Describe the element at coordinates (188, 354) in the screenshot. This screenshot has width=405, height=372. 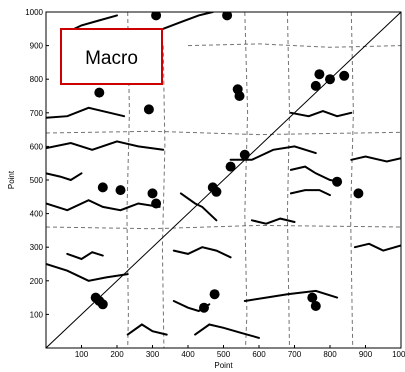
I see `x-tick-label: 400` at that location.